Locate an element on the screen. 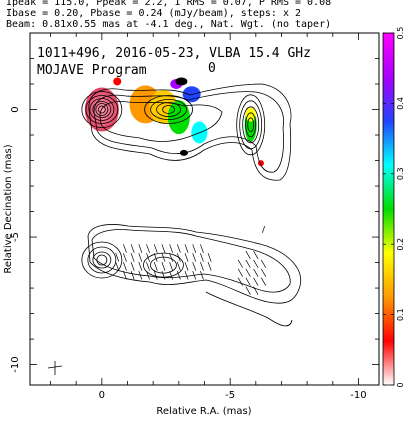 Image resolution: width=409 pixels, height=424 pixels. outer-color-patch is located at coordinates (250, 114).